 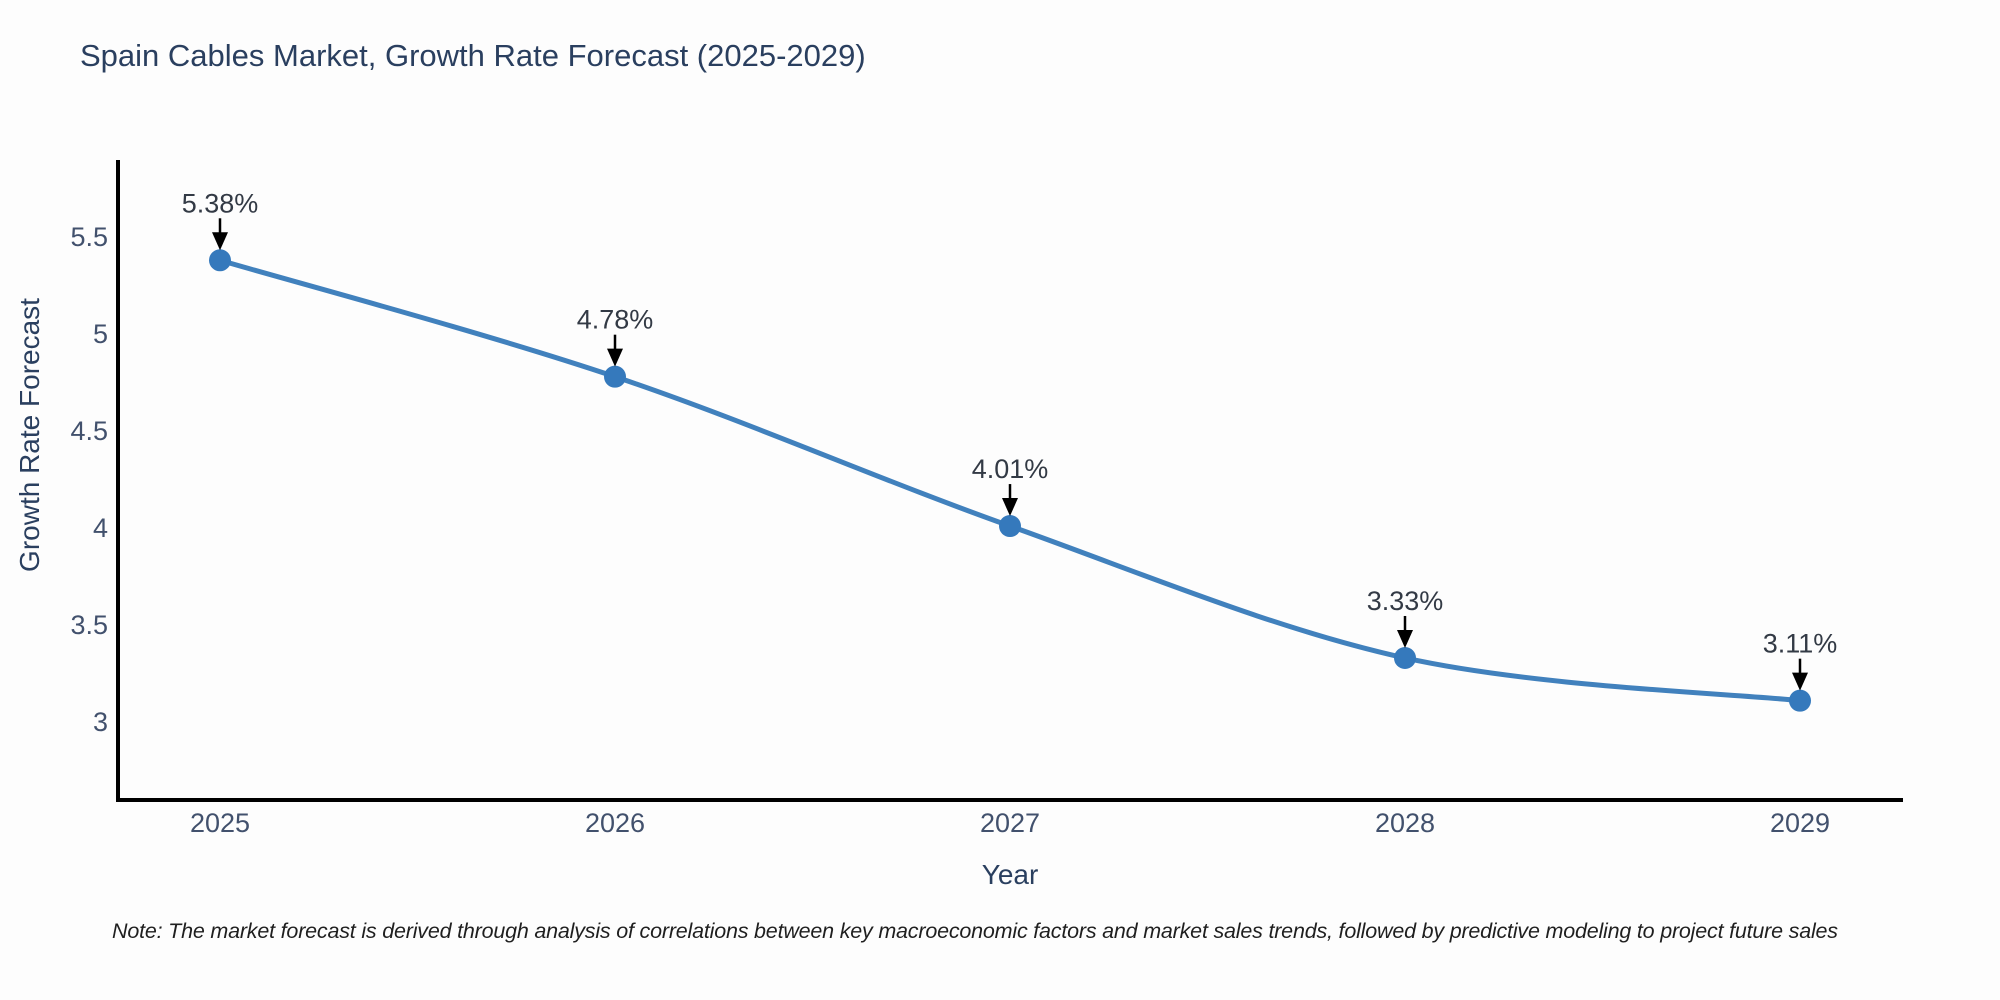 What do you see at coordinates (89, 625) in the screenshot?
I see `y-tick-label: 3.5` at bounding box center [89, 625].